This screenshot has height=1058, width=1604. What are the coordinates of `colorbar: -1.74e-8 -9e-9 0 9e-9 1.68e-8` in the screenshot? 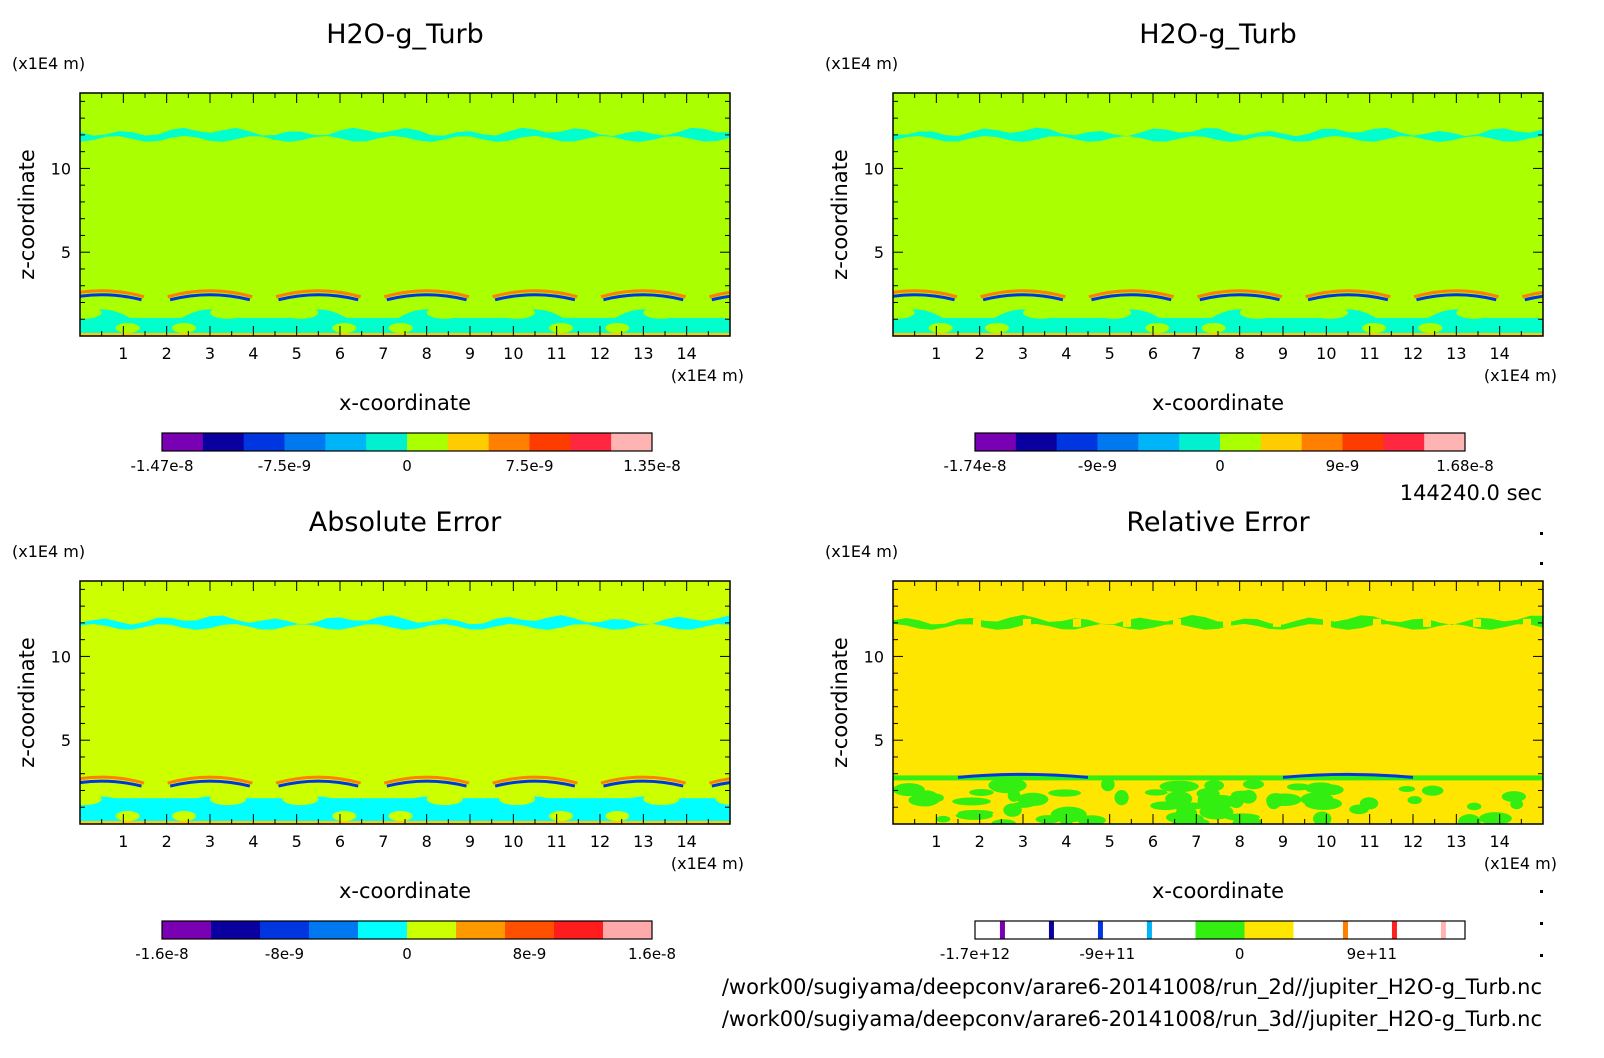 It's located at (1219, 453).